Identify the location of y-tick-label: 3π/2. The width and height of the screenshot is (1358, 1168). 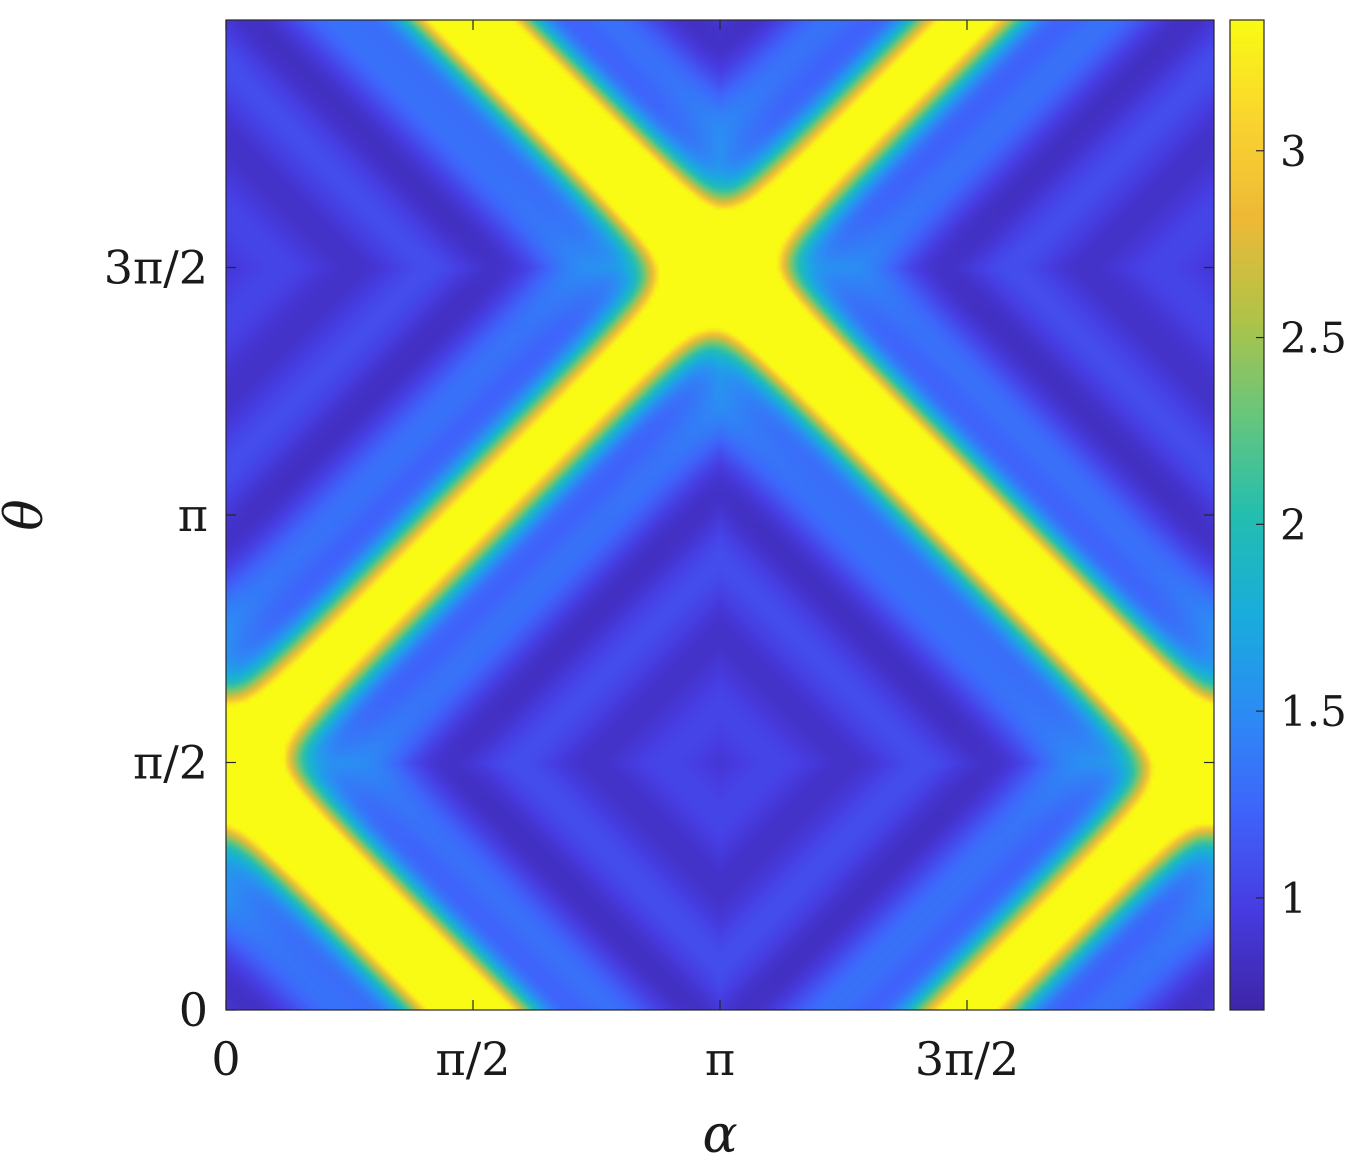
(156, 268).